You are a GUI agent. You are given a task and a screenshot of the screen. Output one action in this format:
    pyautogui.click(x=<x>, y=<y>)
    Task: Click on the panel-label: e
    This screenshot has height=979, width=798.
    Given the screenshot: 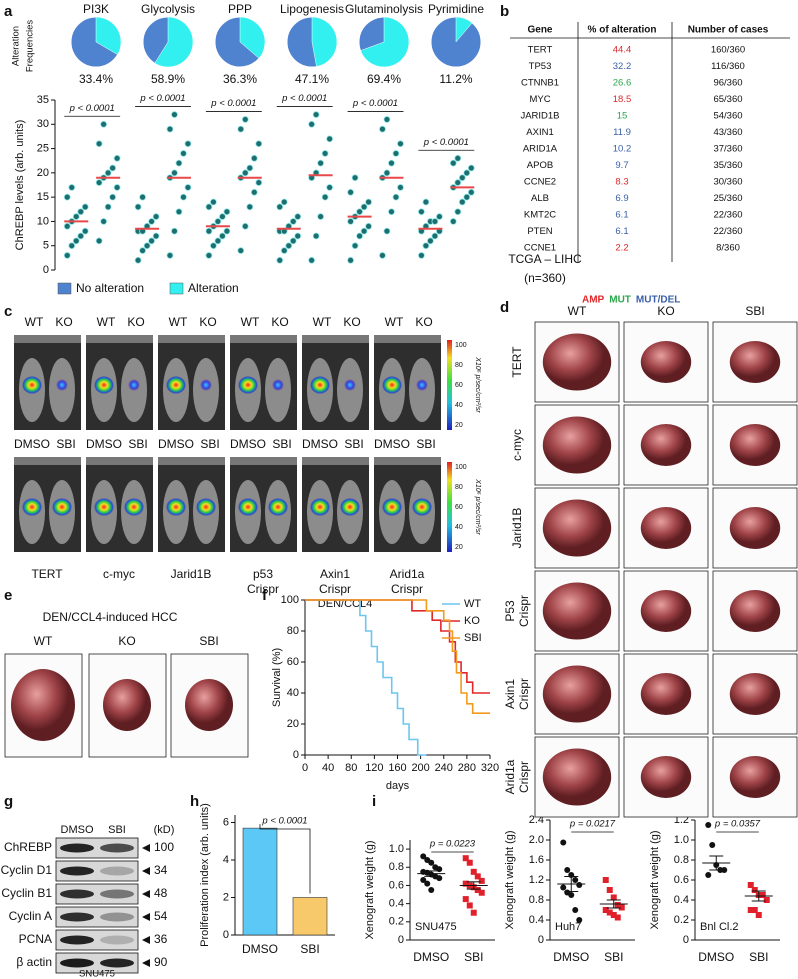 What is the action you would take?
    pyautogui.click(x=8, y=595)
    